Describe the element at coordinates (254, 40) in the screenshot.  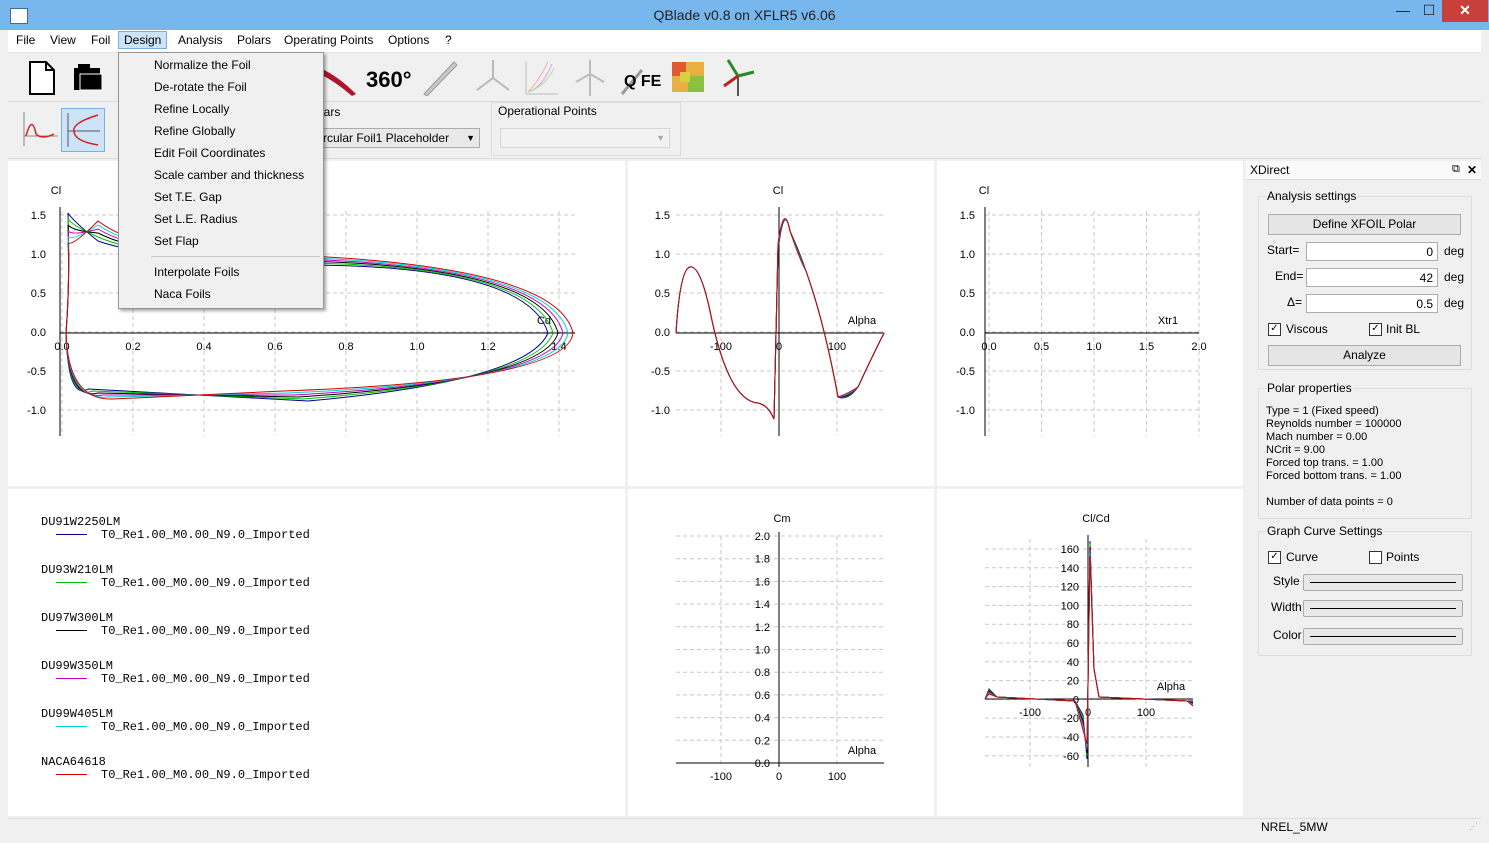
I see `menu-polars: Polars` at that location.